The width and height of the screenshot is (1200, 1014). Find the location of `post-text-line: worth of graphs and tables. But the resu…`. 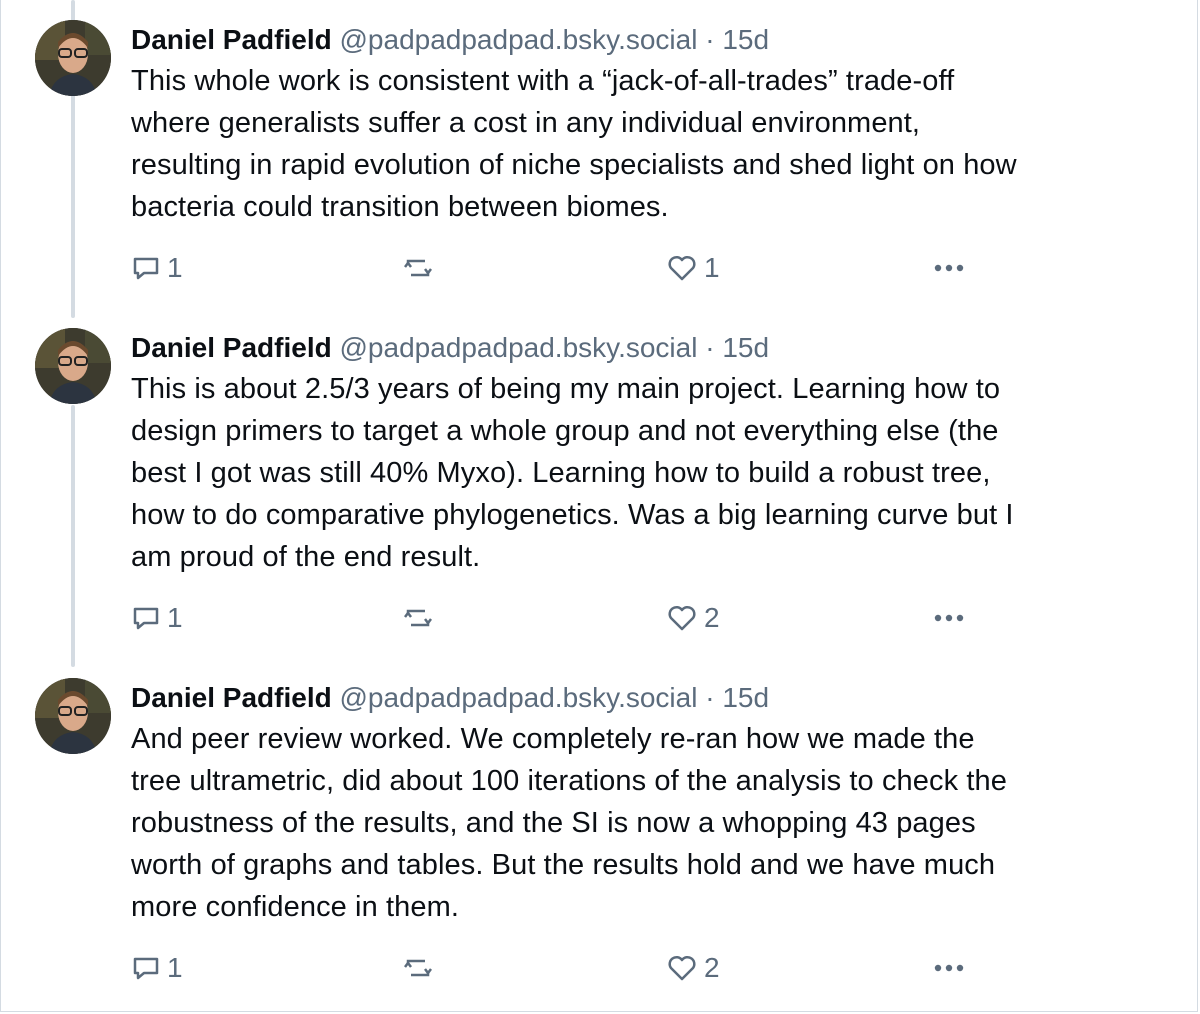

post-text-line: worth of graphs and tables. But the resu… is located at coordinates (563, 865).